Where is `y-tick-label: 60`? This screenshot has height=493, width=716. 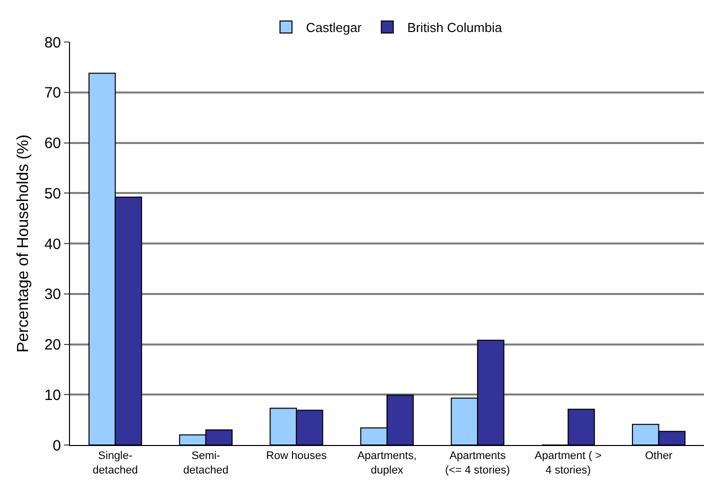
y-tick-label: 60 is located at coordinates (52, 143).